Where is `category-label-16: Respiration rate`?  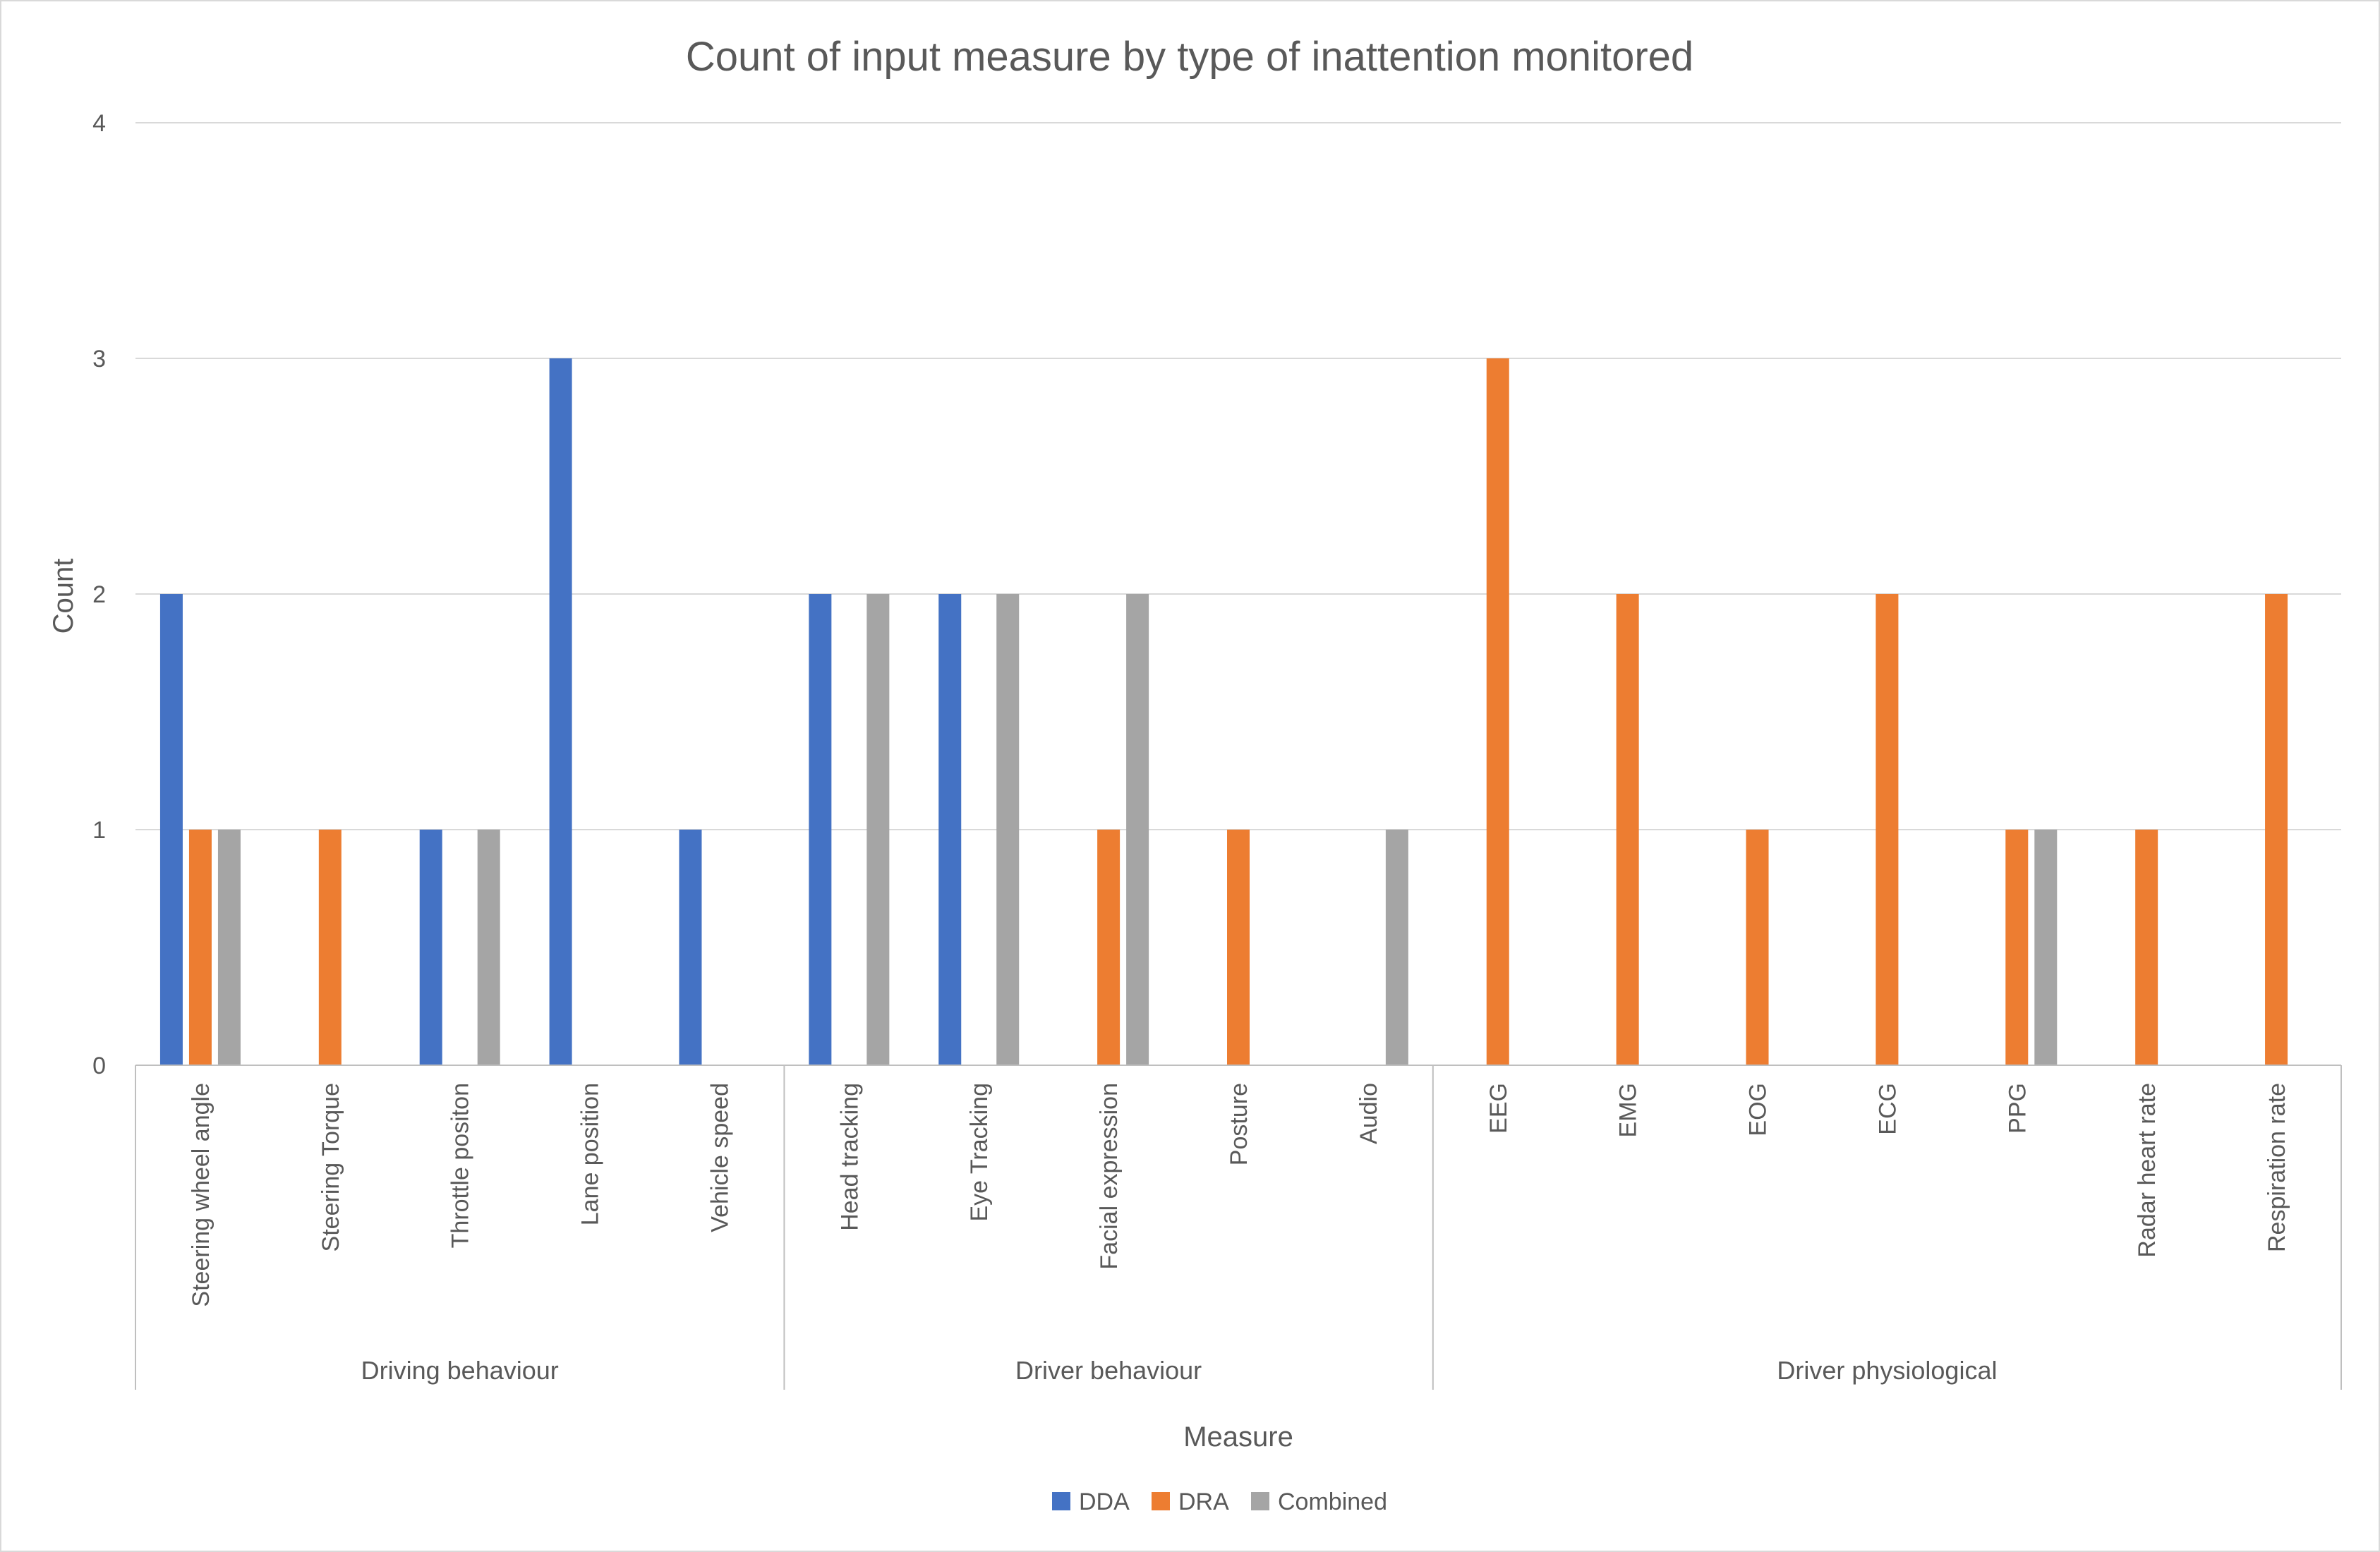
category-label-16: Respiration rate is located at coordinates (2277, 1167).